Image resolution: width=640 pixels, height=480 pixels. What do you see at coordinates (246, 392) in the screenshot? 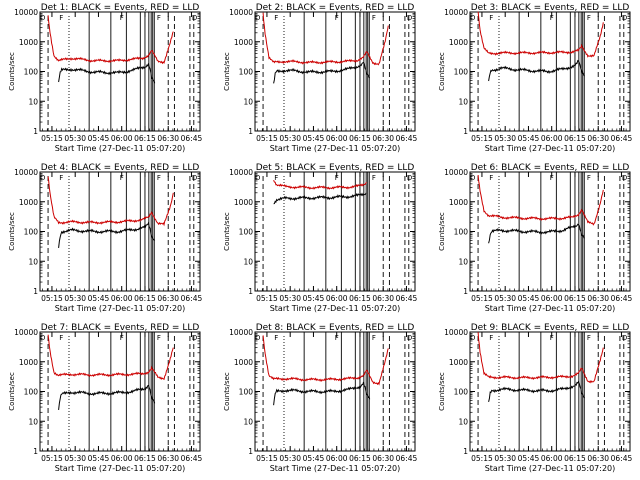
I see `y-tick-label: 100` at bounding box center [246, 392].